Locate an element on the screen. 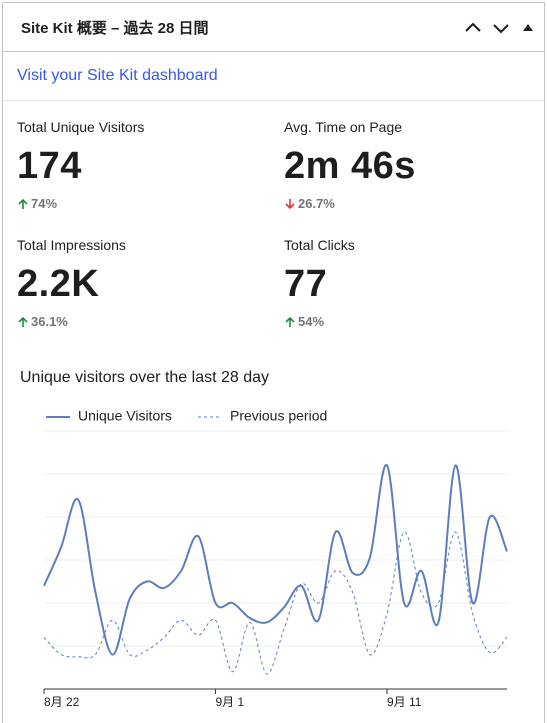  metric-change-value: 74% is located at coordinates (44, 203).